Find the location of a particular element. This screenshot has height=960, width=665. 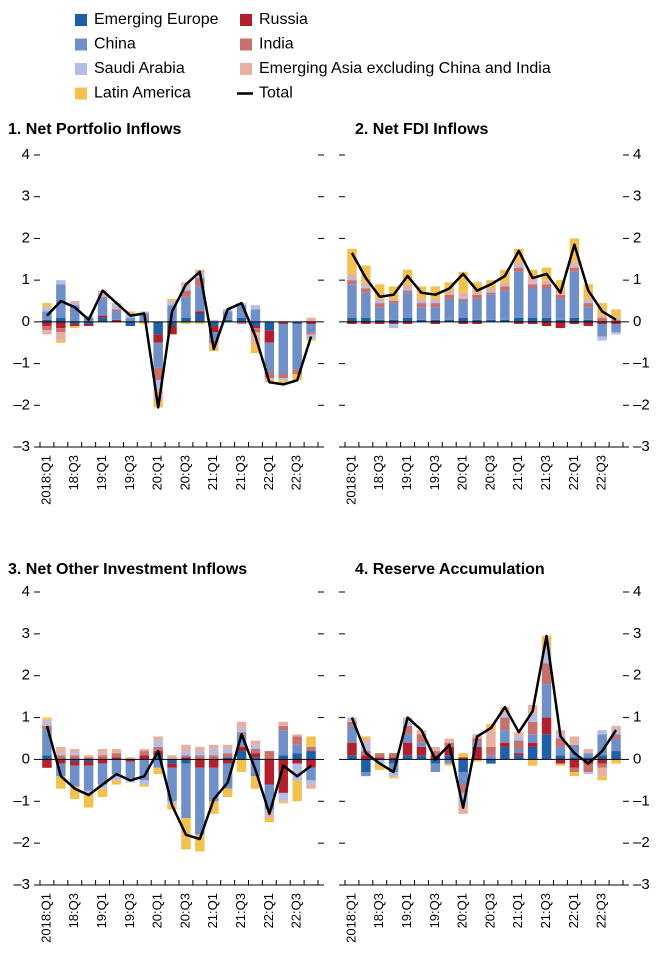

x-tick-label: 2018:Q1 is located at coordinates (350, 918).